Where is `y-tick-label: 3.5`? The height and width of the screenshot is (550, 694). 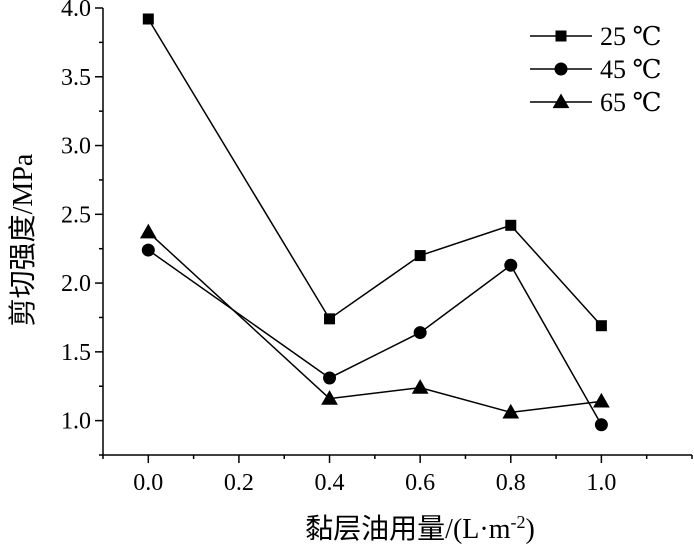
y-tick-label: 3.5 is located at coordinates (76, 78).